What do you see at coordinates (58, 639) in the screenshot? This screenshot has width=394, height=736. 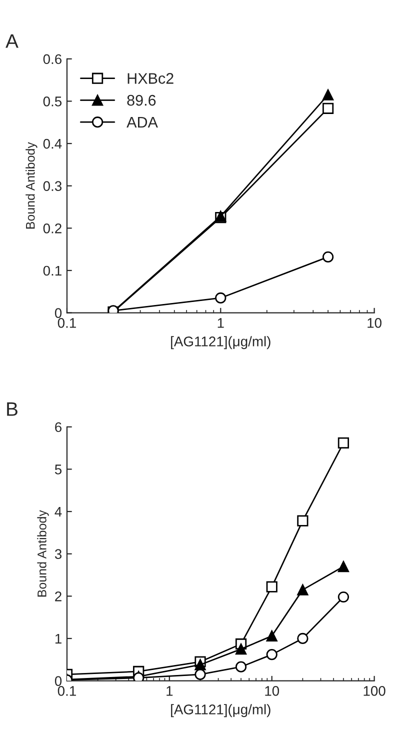 I see `y-tick-label: 1` at bounding box center [58, 639].